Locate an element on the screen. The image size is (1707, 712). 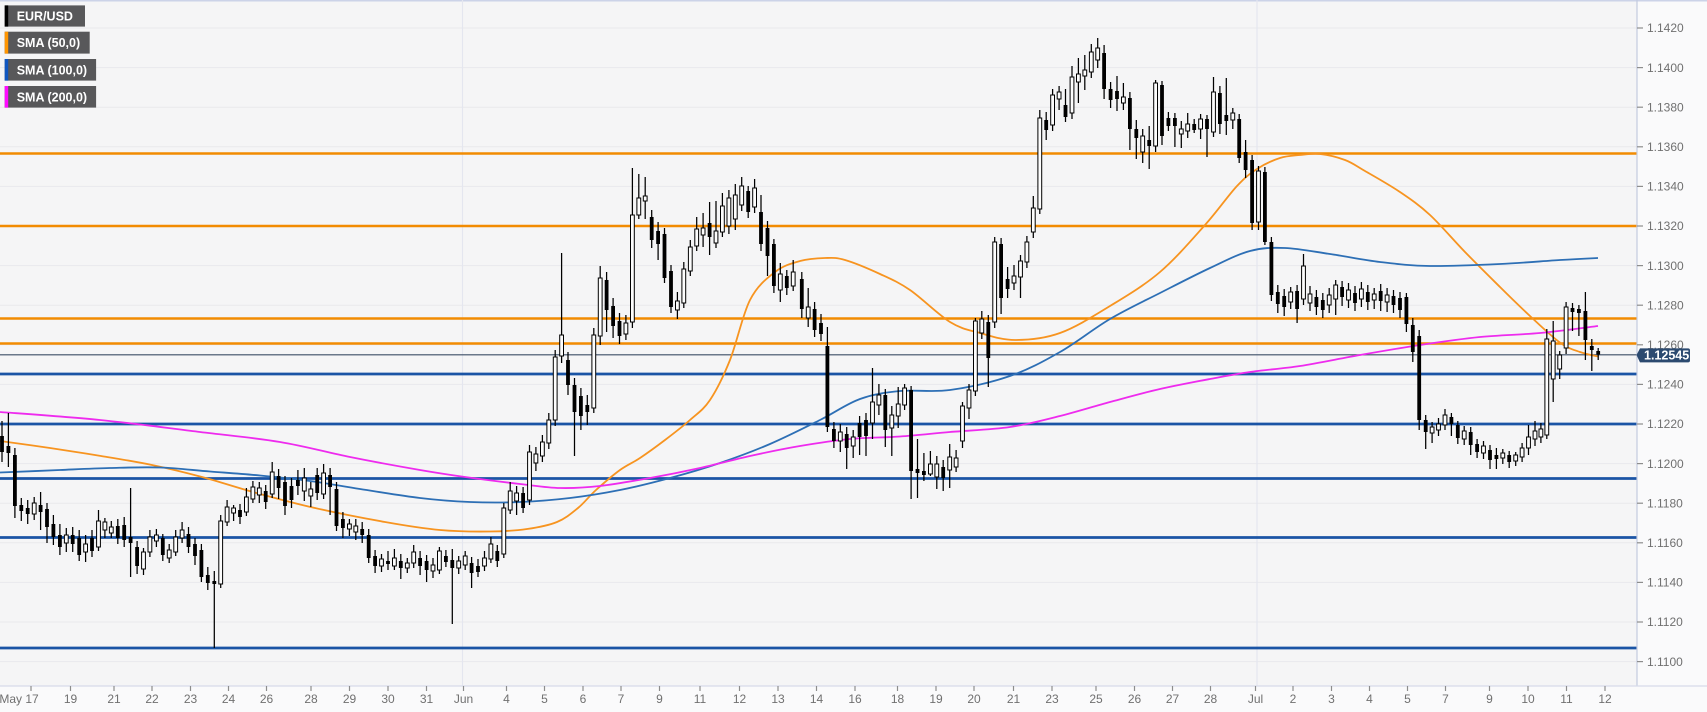
svg-text: 6 is located at coordinates (583, 699).